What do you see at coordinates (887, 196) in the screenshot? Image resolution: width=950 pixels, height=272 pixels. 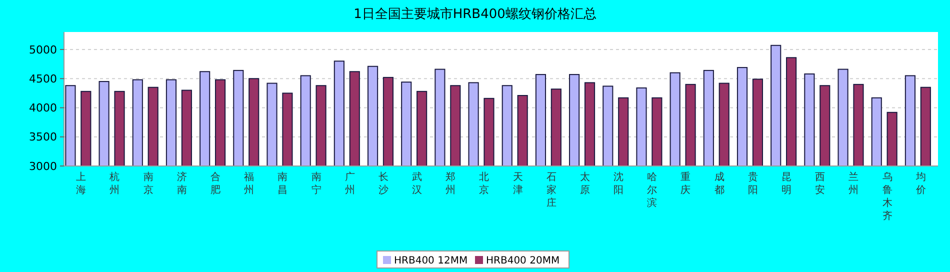 I see `x-tick-label: 乌鲁木齐` at bounding box center [887, 196].